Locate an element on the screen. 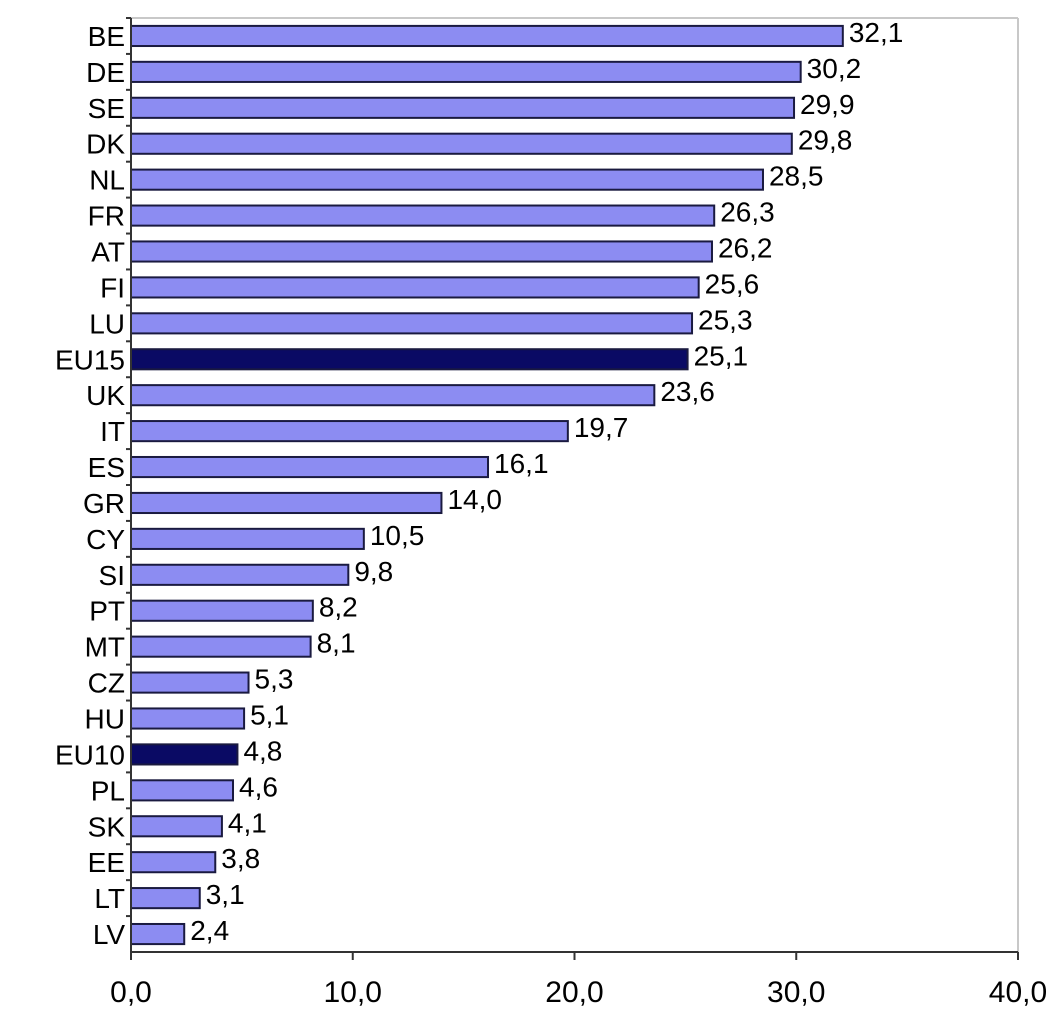 This screenshot has height=1018, width=1060. value-label: 5,1 is located at coordinates (269, 715).